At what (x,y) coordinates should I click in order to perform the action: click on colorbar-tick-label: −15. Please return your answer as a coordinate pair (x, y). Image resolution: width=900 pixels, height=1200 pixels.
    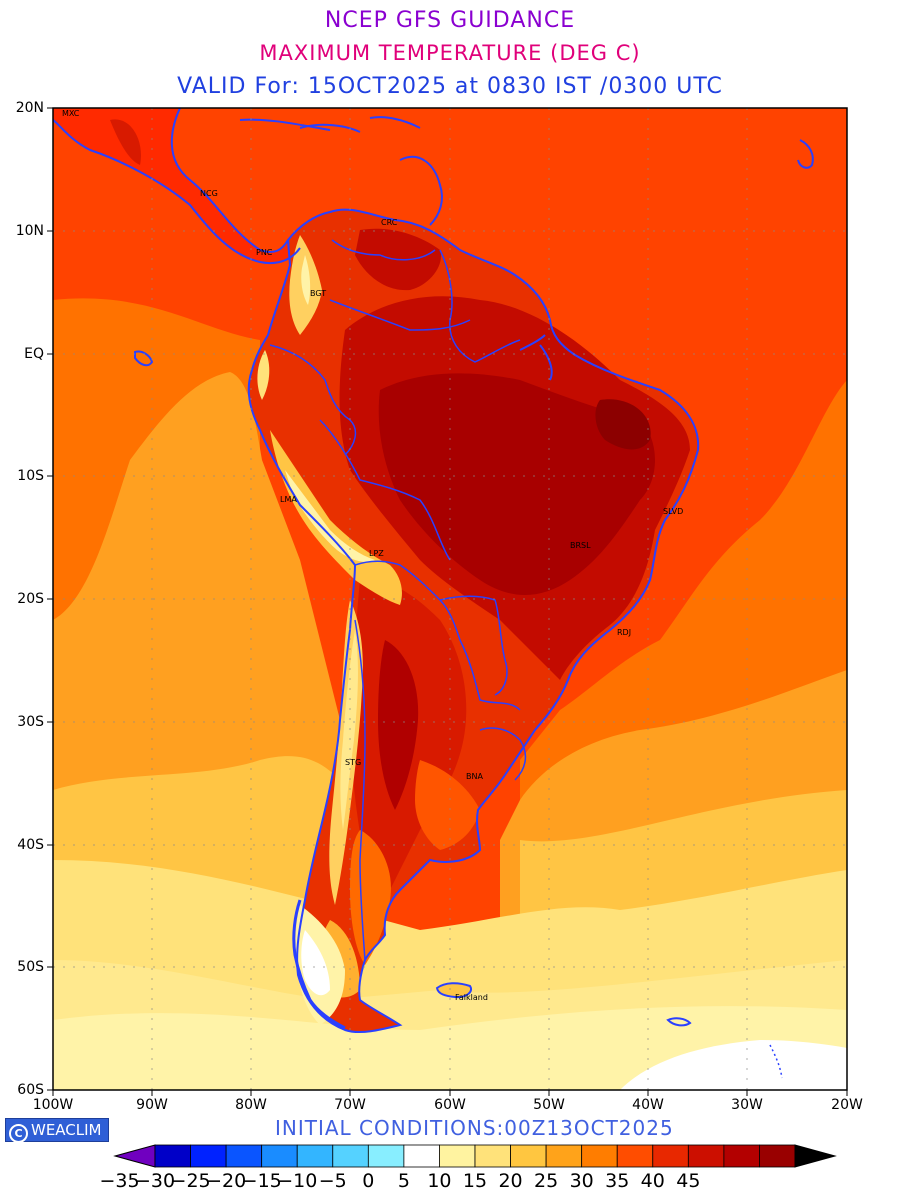
    Looking at the image, I should click on (261, 1181).